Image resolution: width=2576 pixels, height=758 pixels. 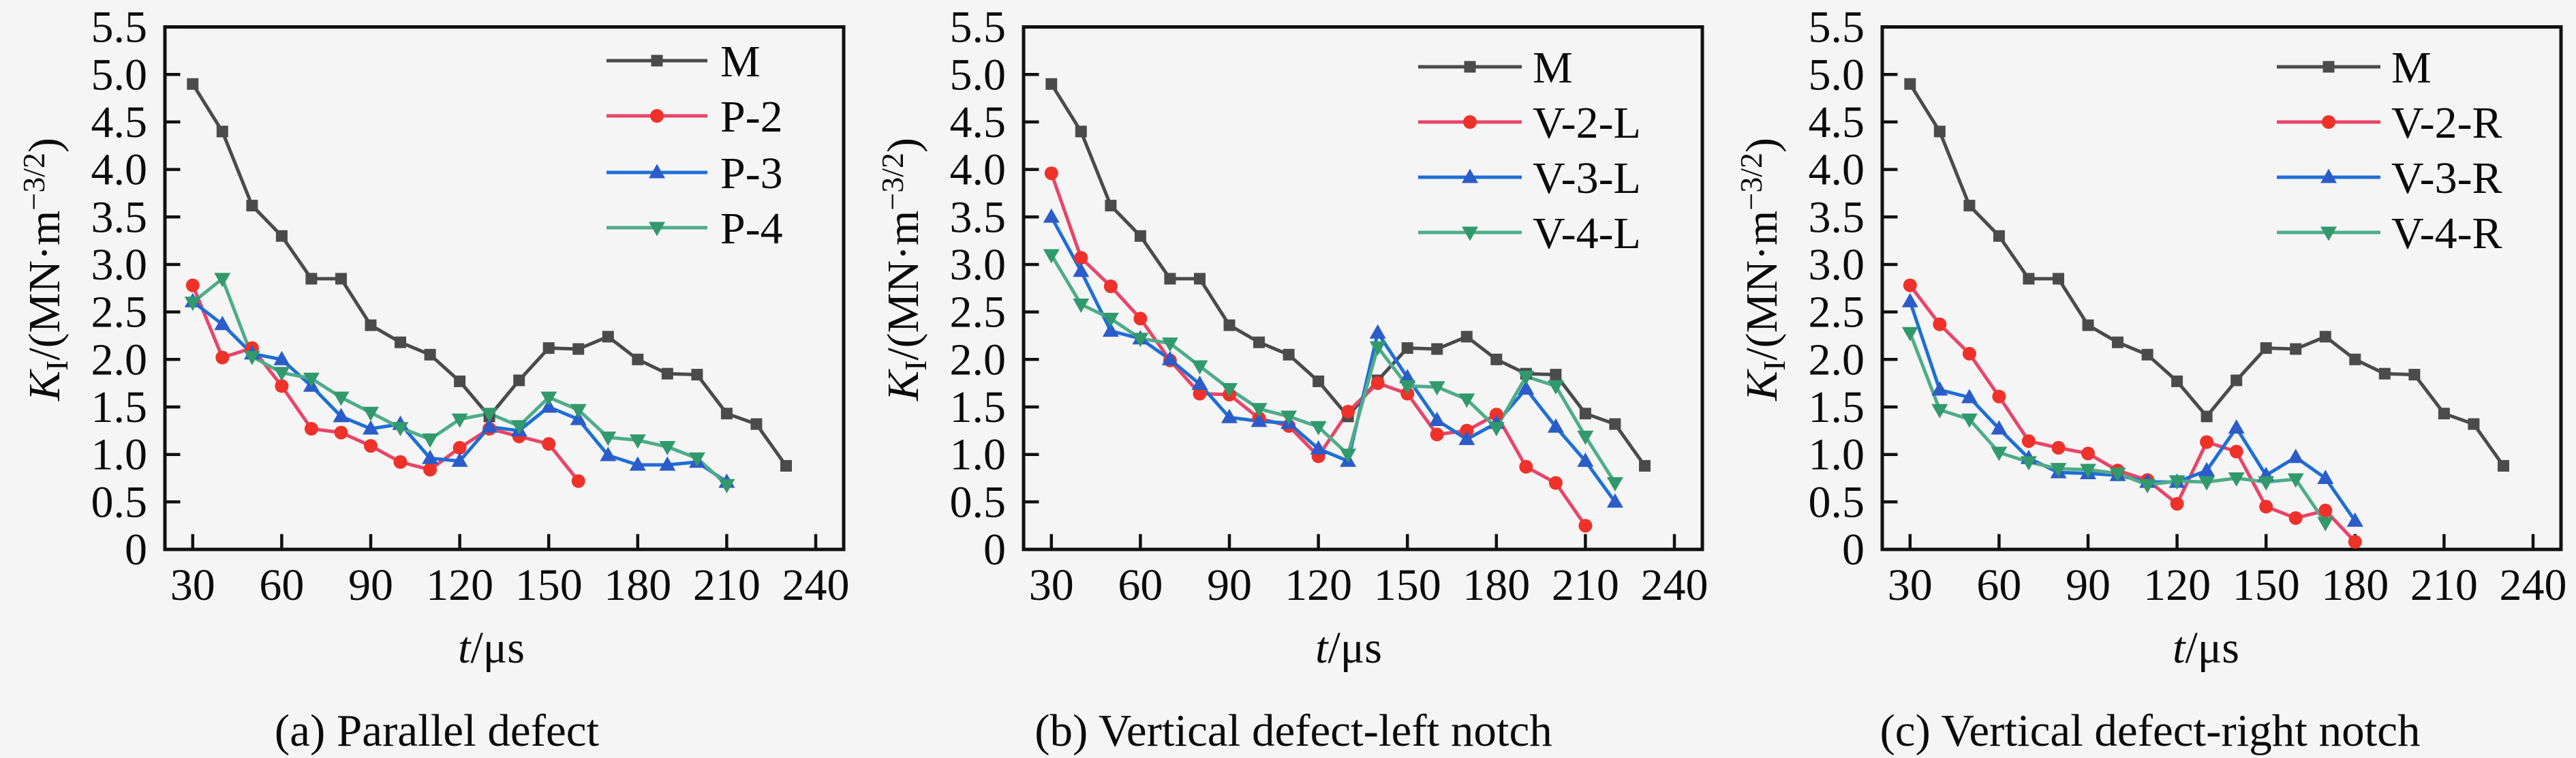 I want to click on svg-text: V-4-R, so click(x=2446, y=233).